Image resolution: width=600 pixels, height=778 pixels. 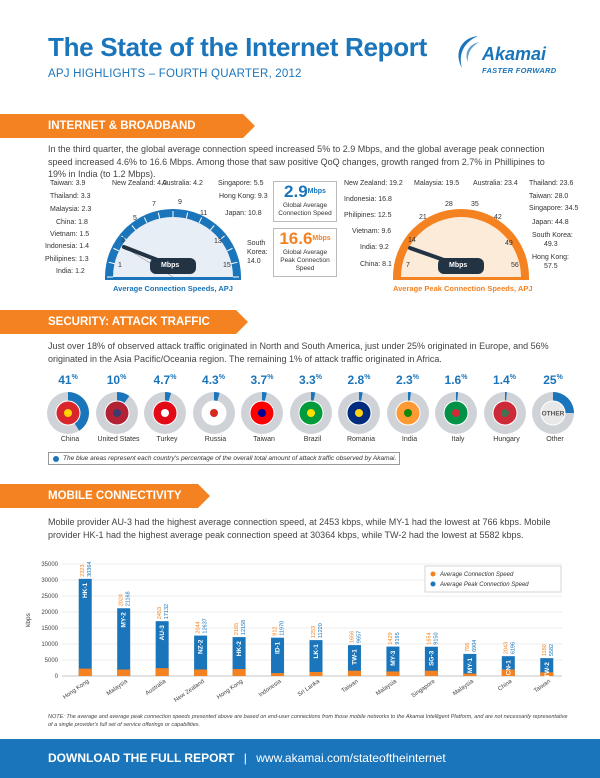 I want to click on attack-pct: 4.7%, so click(x=165, y=380).